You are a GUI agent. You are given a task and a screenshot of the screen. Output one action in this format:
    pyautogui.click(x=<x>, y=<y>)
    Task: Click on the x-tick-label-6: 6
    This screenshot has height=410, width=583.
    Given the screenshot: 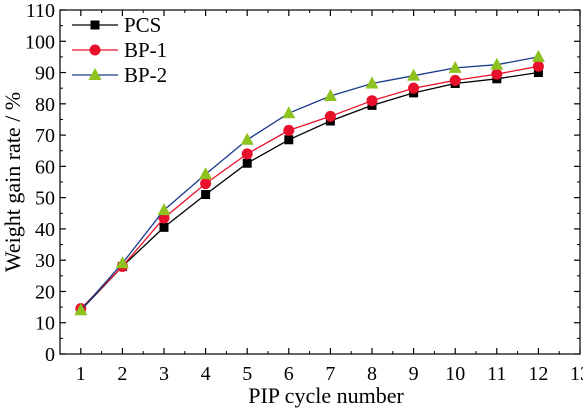 What is the action you would take?
    pyautogui.click(x=289, y=374)
    